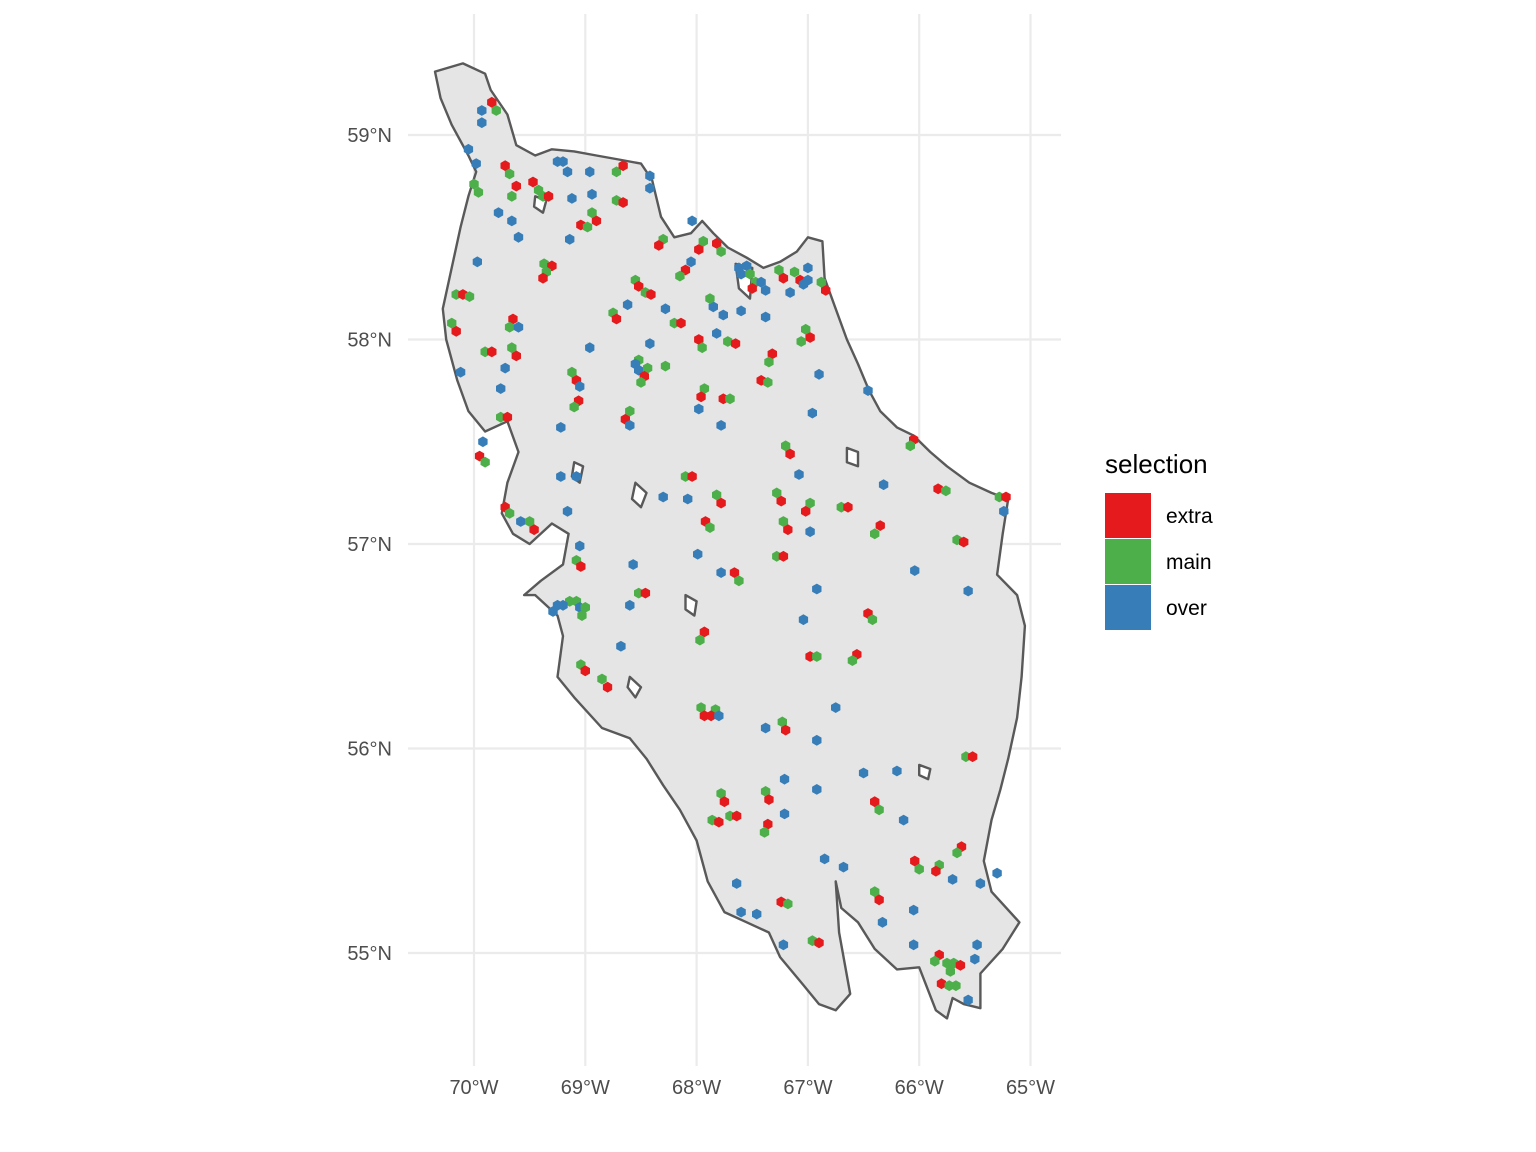  I want to click on legend-key-main, so click(1128, 561).